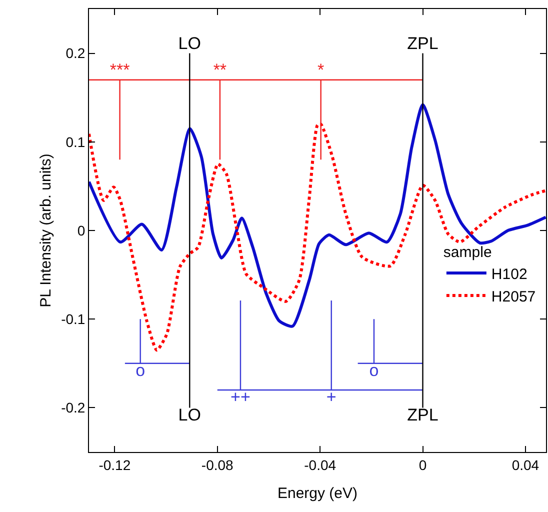  What do you see at coordinates (220, 70) in the screenshot?
I see `data-label: **` at bounding box center [220, 70].